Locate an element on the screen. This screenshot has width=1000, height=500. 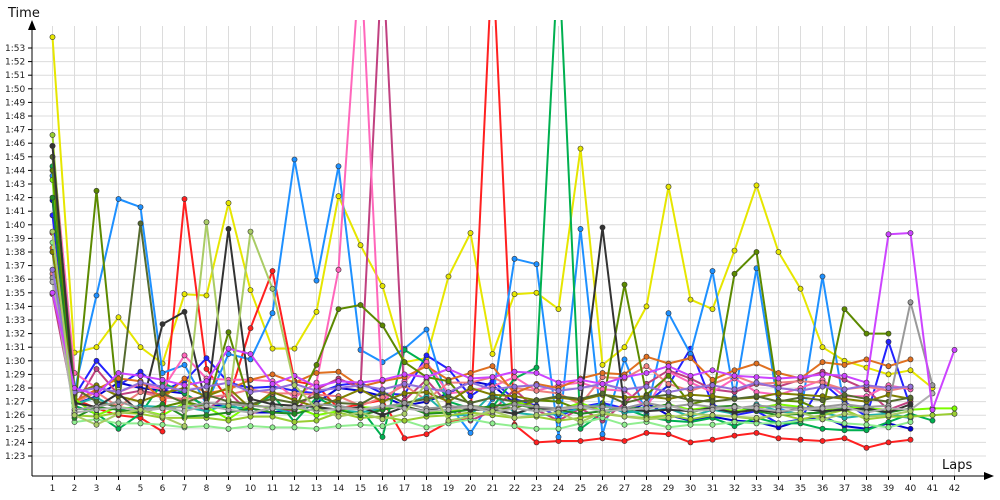
x-tick-label: 24 is located at coordinates (559, 489).